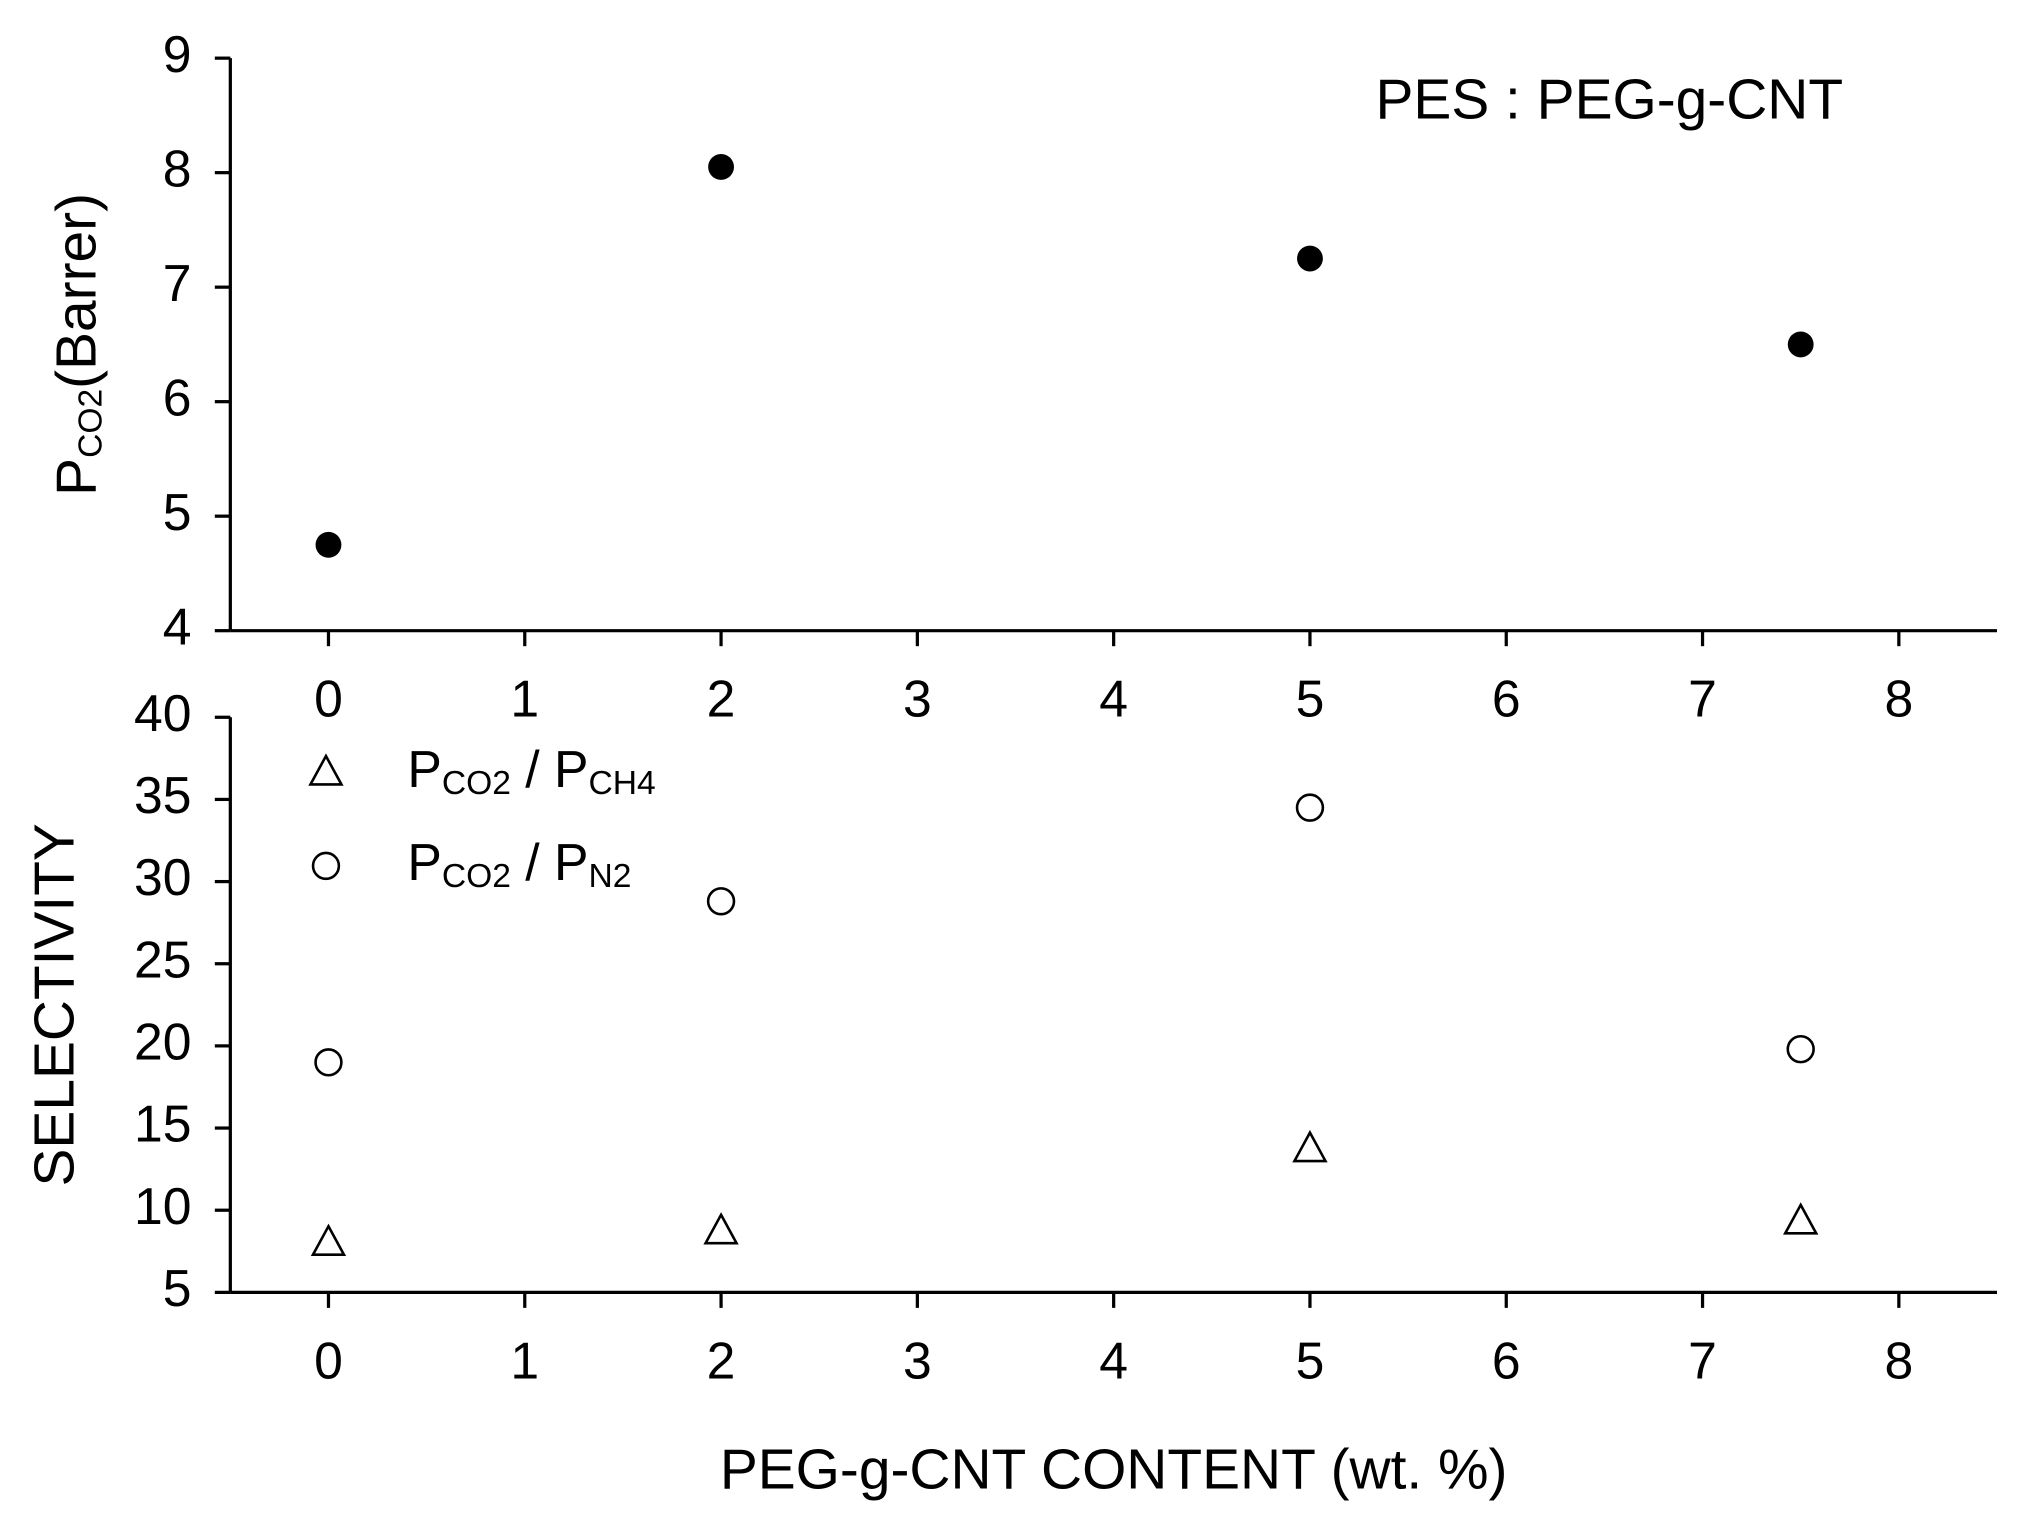  What do you see at coordinates (163, 1042) in the screenshot?
I see `y-tick-label: 20` at bounding box center [163, 1042].